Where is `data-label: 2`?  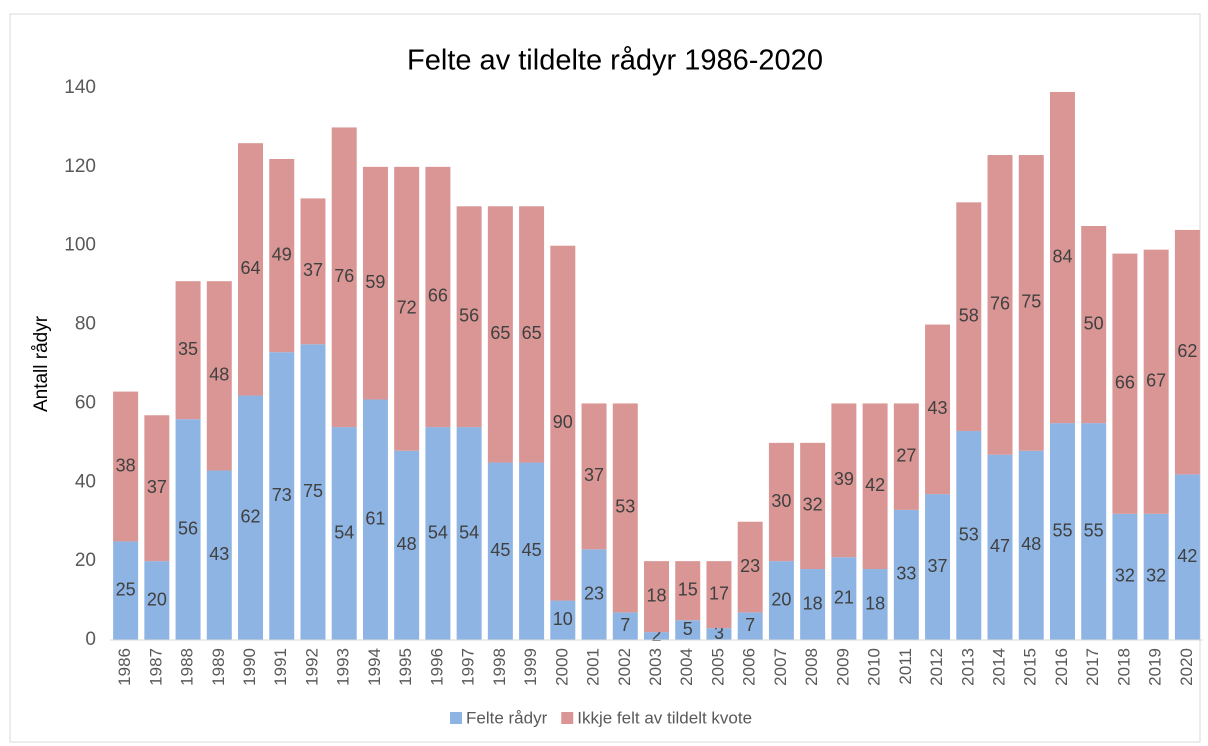
data-label: 2 is located at coordinates (656, 635).